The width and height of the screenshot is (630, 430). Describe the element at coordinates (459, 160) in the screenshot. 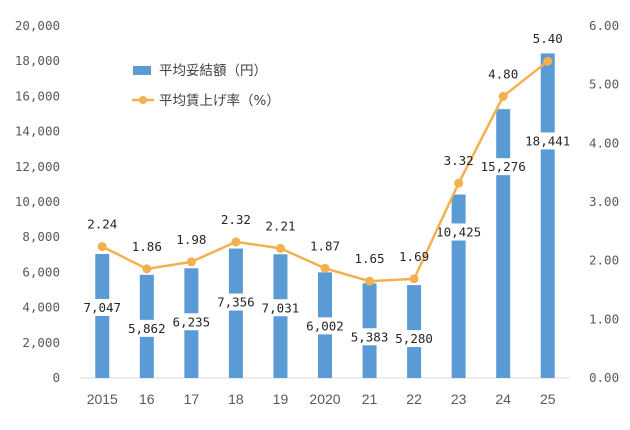

I see `line-value-label: 3.32` at that location.